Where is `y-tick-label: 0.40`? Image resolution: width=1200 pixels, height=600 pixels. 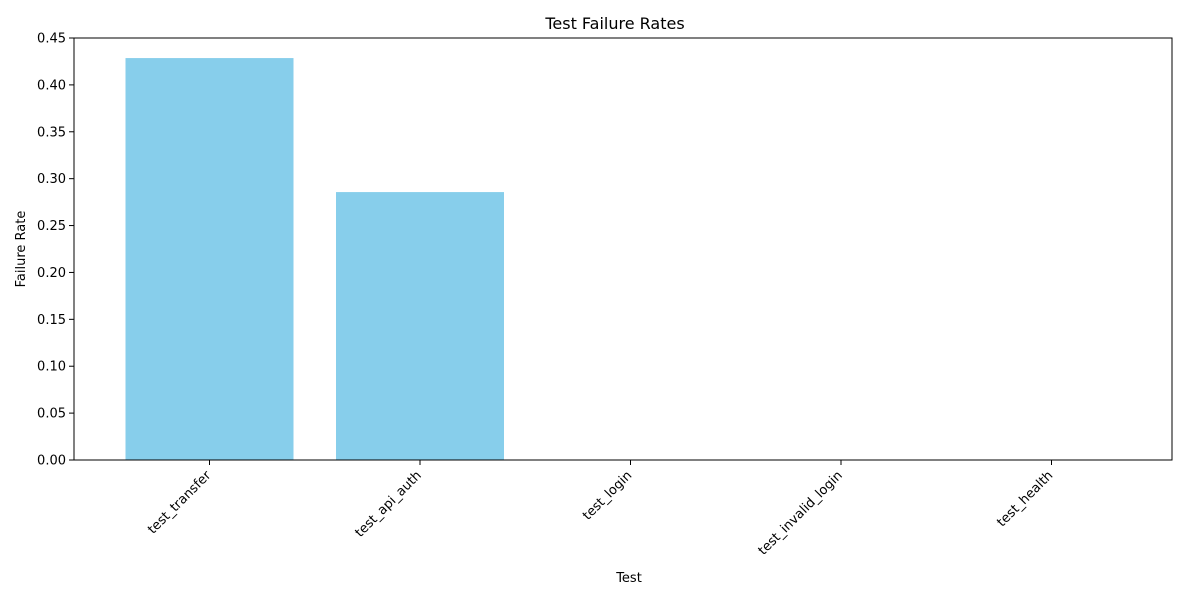 y-tick-label: 0.40 is located at coordinates (51, 85).